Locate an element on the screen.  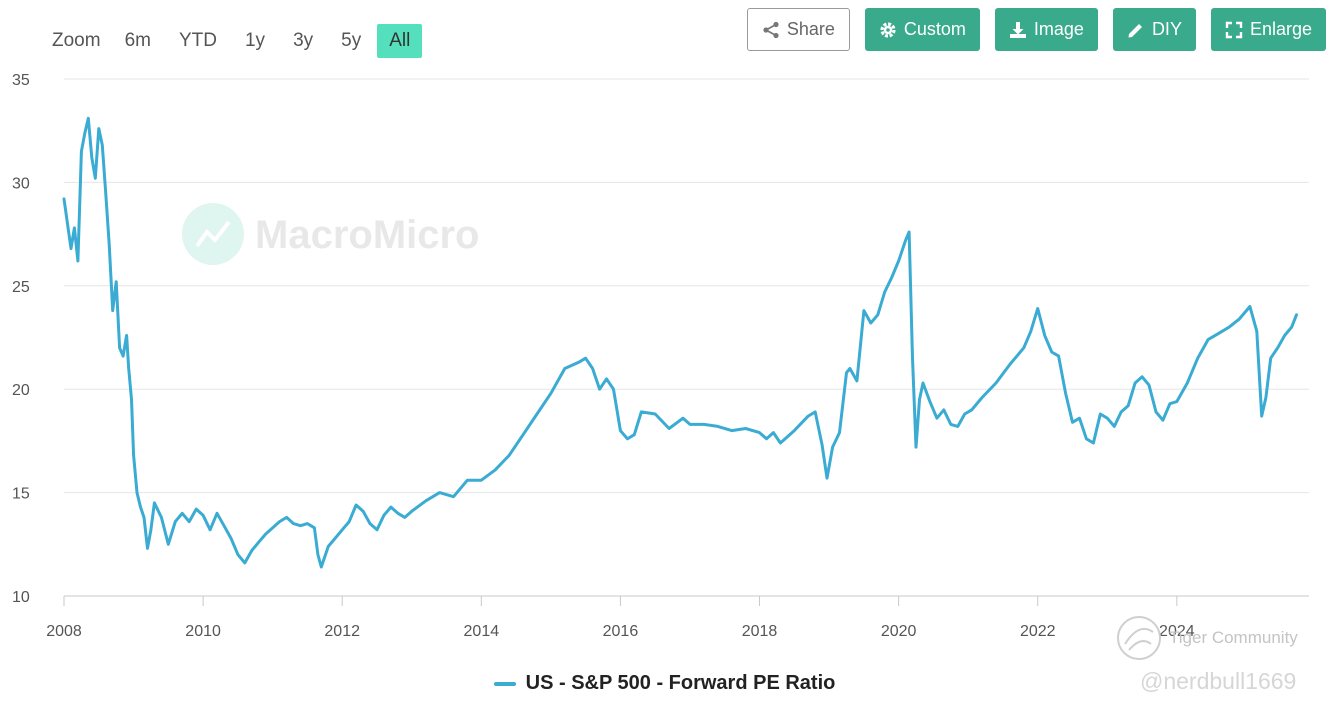
logo-trend-icon is located at coordinates (213, 234).